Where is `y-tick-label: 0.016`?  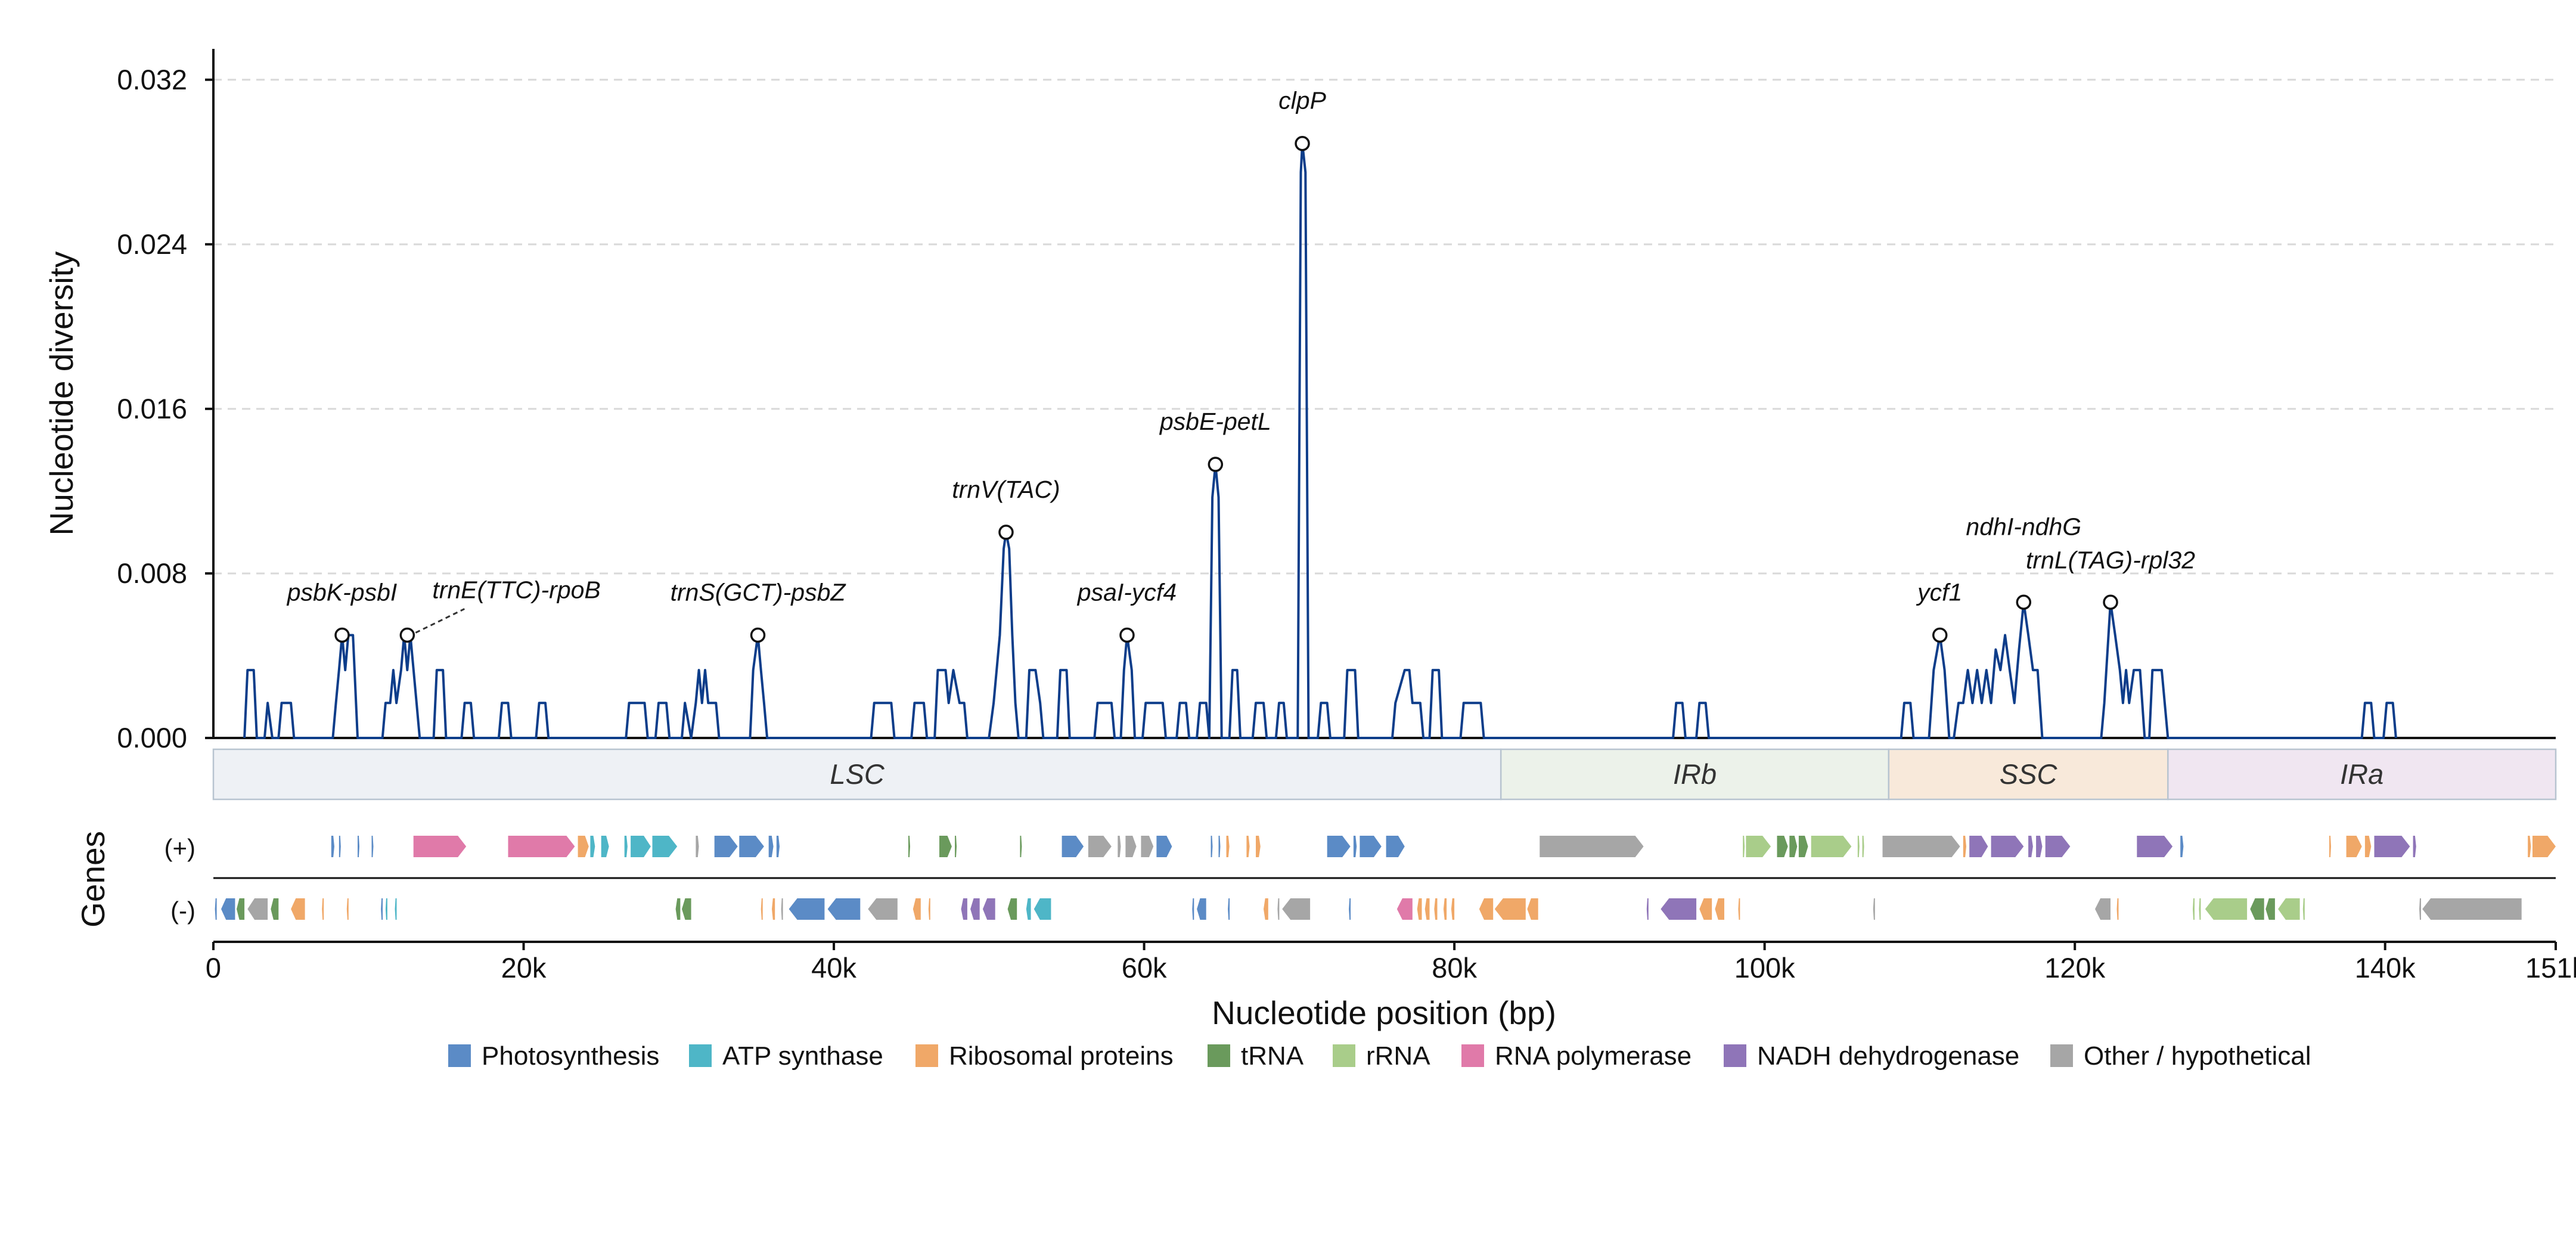
y-tick-label: 0.016 is located at coordinates (152, 408).